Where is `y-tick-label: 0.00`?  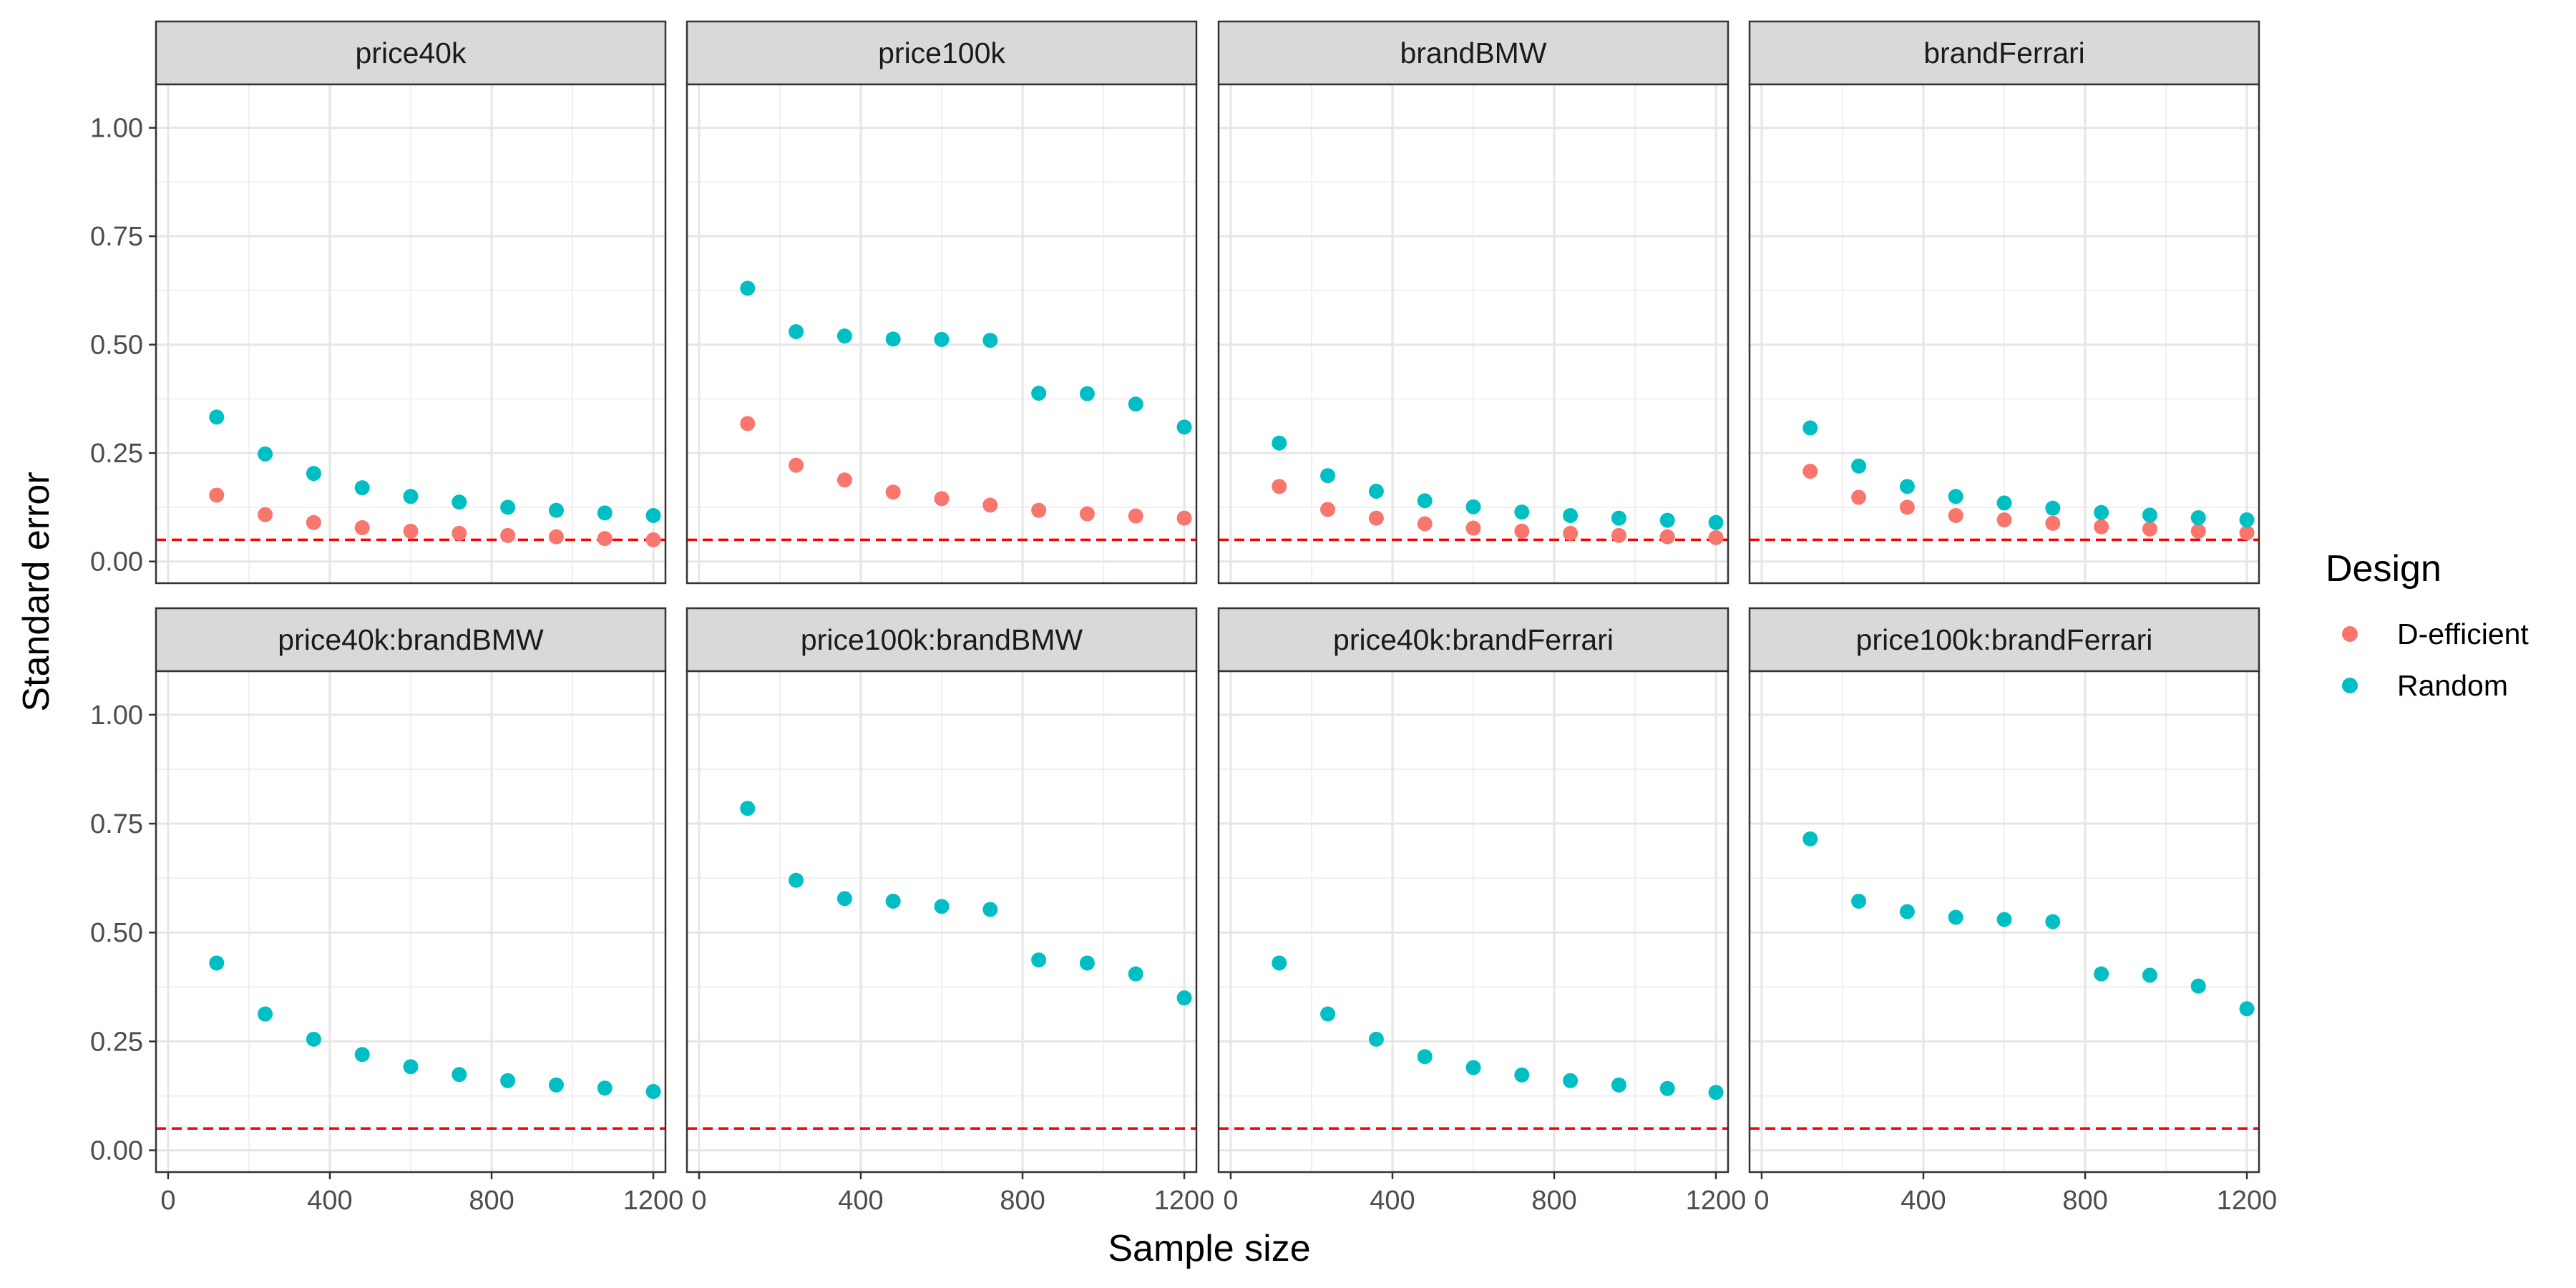 y-tick-label: 0.00 is located at coordinates (116, 1151).